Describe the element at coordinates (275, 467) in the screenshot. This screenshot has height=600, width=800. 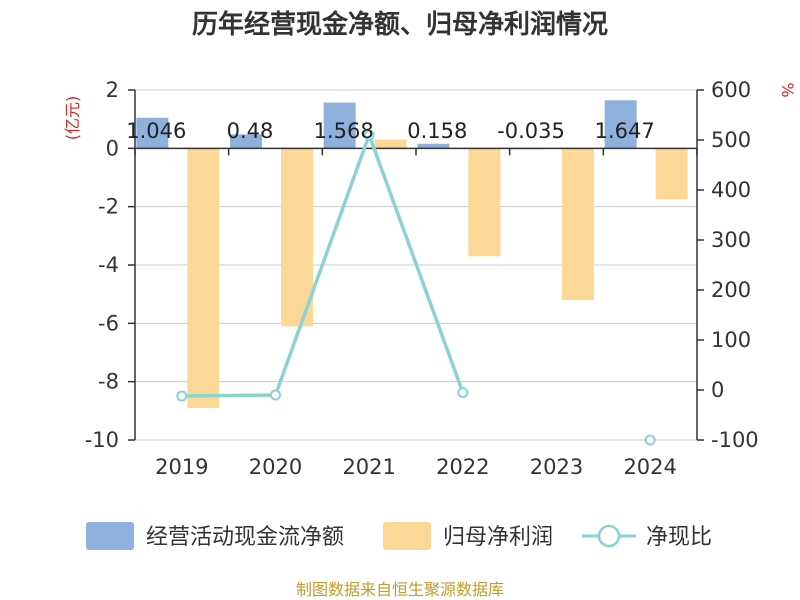
I see `category-label: 2020` at that location.